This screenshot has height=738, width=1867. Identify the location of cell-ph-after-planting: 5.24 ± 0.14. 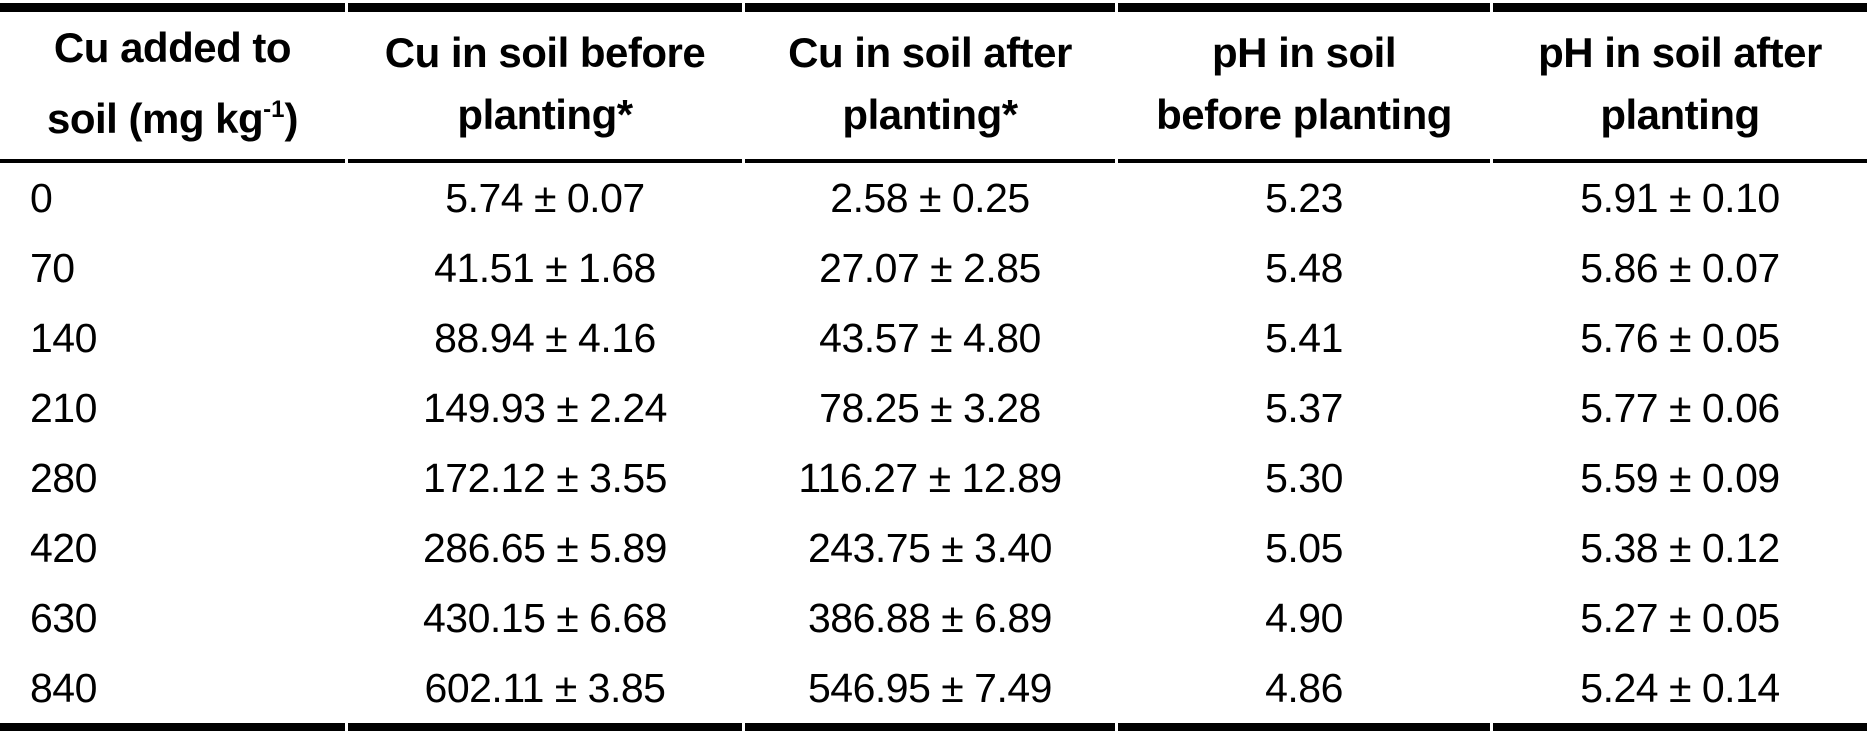
(1680, 692).